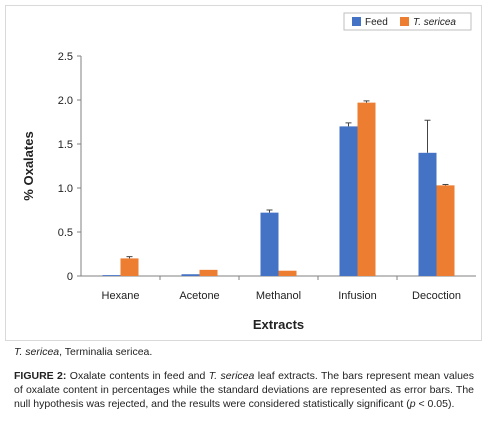 This screenshot has width=488, height=435. I want to click on bar-feed-hexane, so click(111, 275).